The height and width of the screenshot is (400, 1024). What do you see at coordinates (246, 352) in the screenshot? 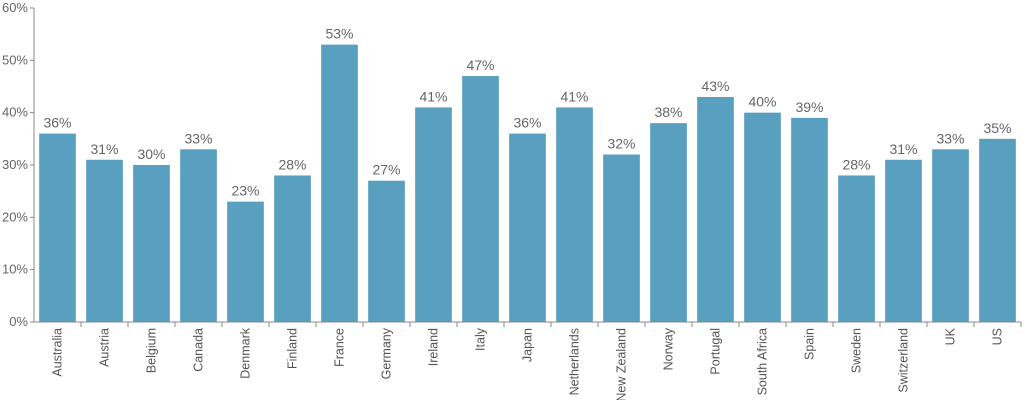
I see `x-tick-label: Denmark` at bounding box center [246, 352].